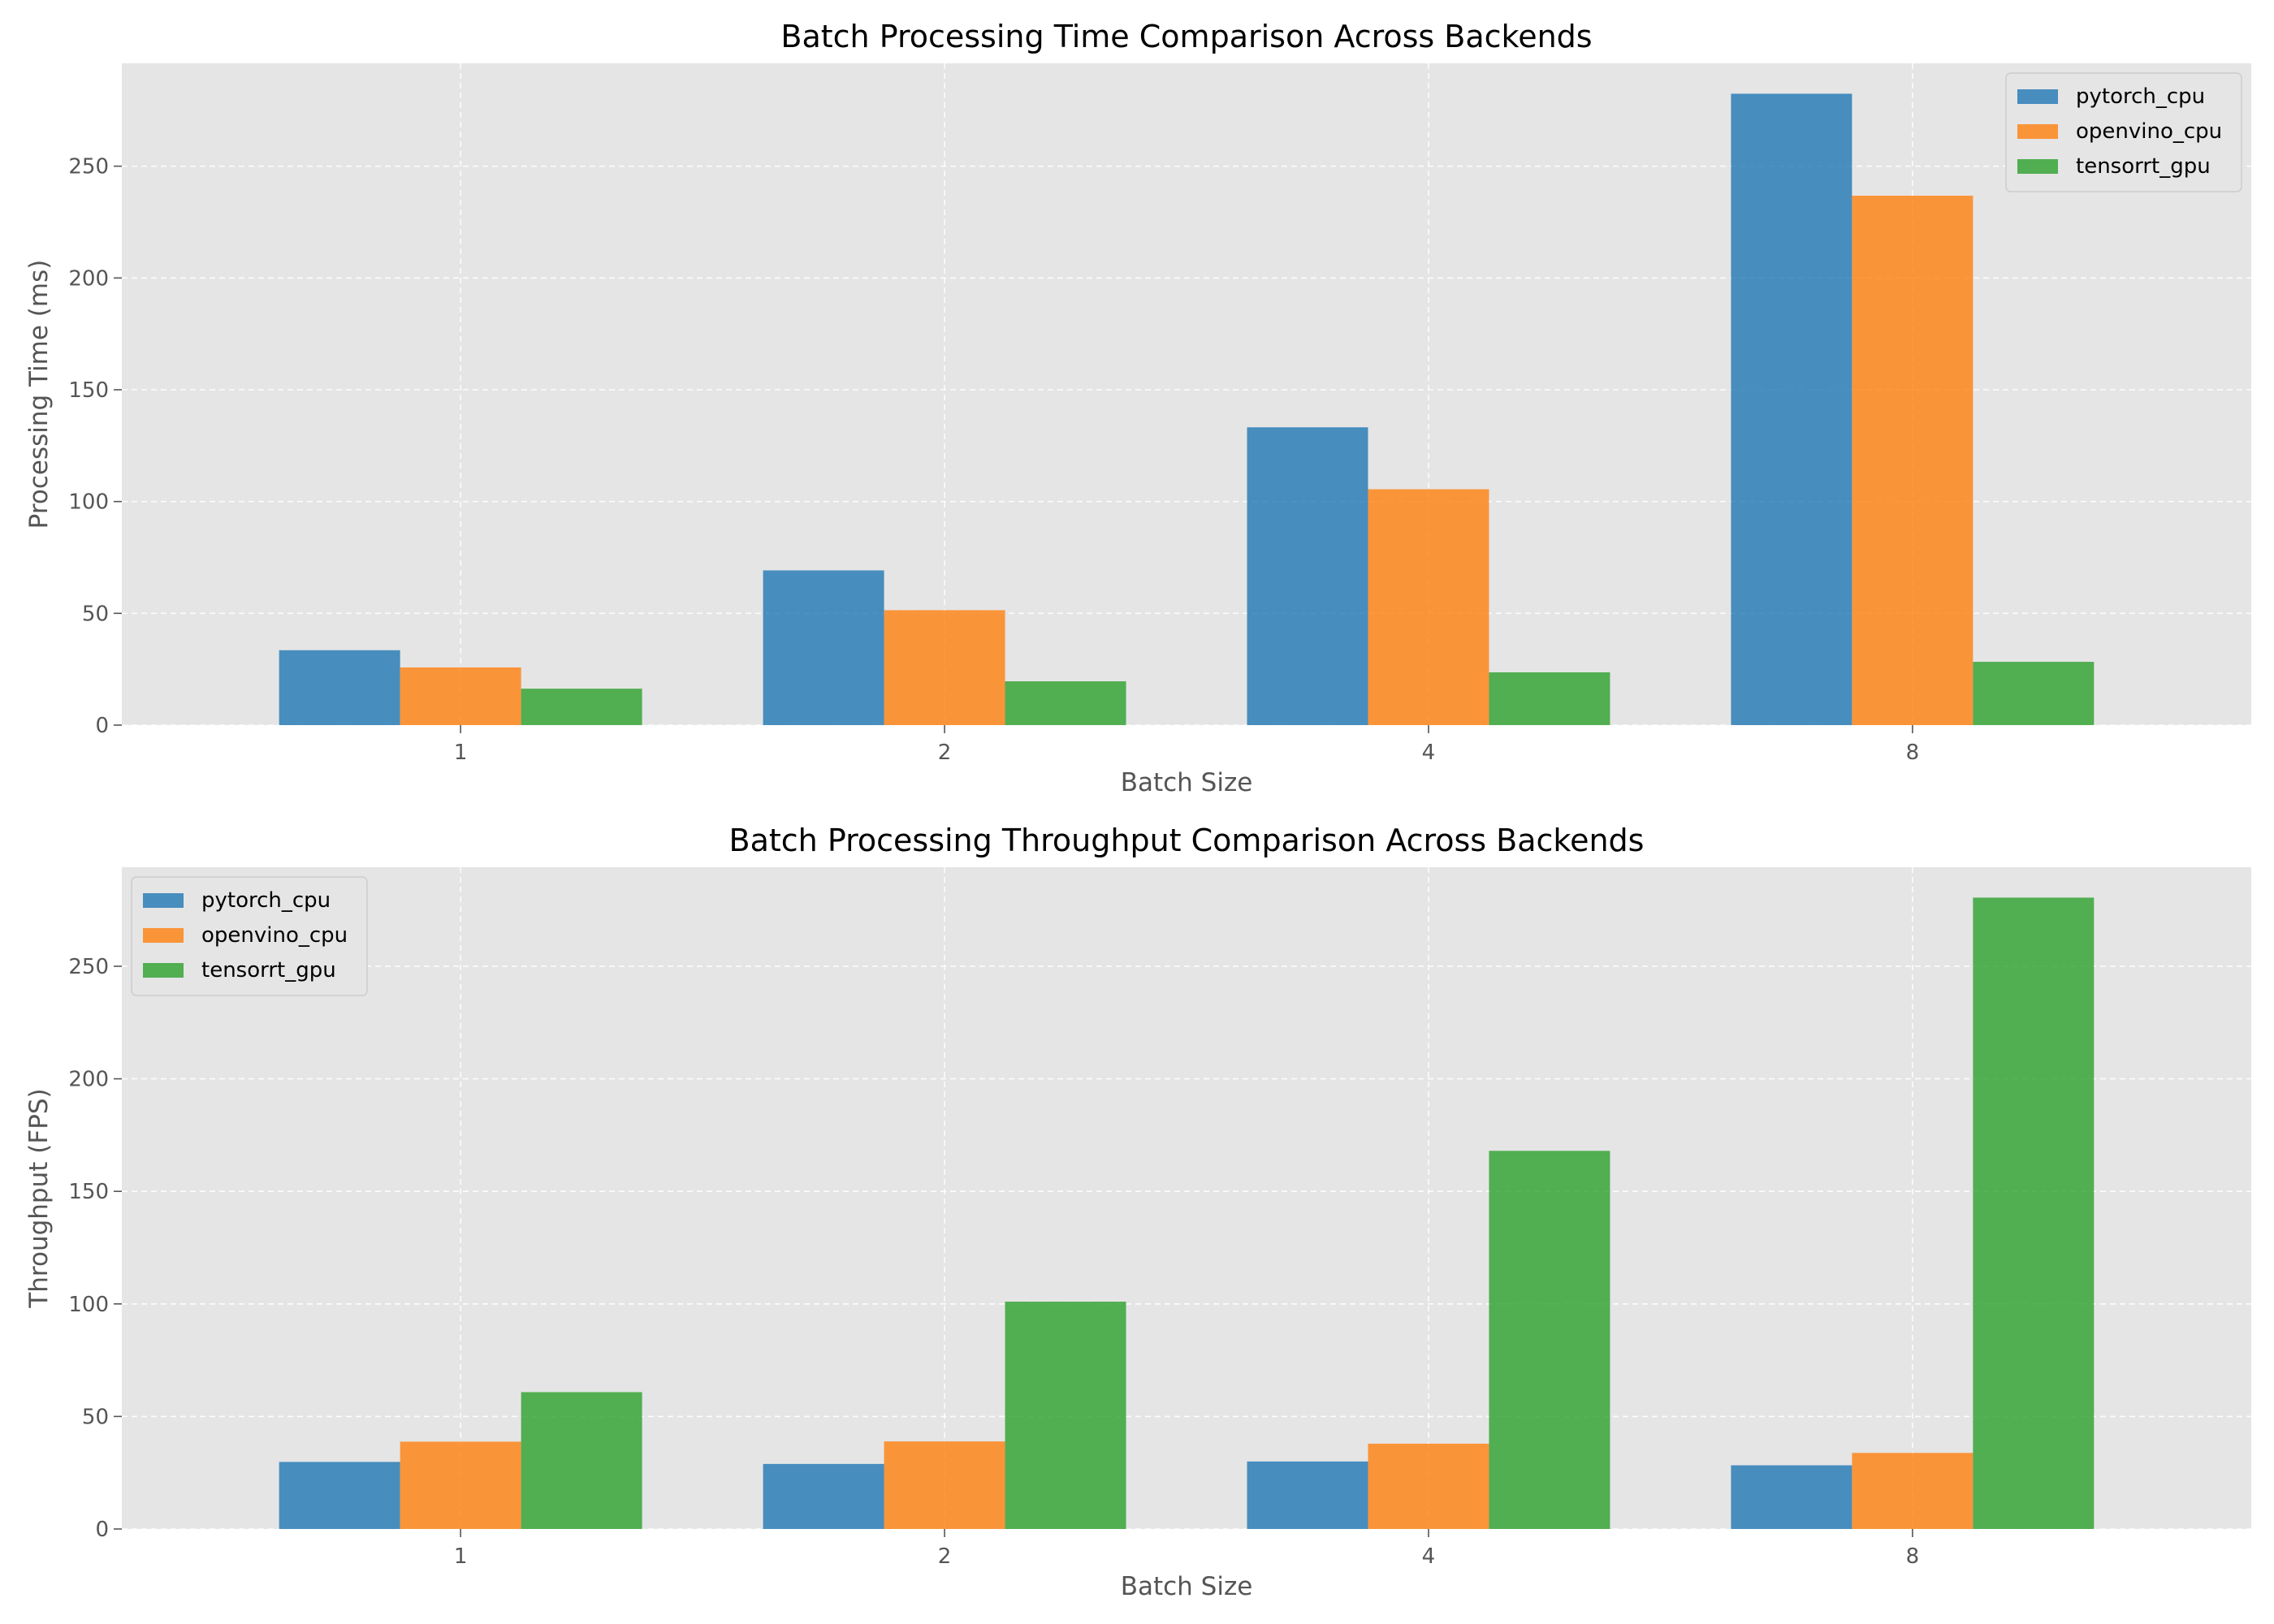  I want to click on y-axis-label: Throughput (FPS), so click(39, 1198).